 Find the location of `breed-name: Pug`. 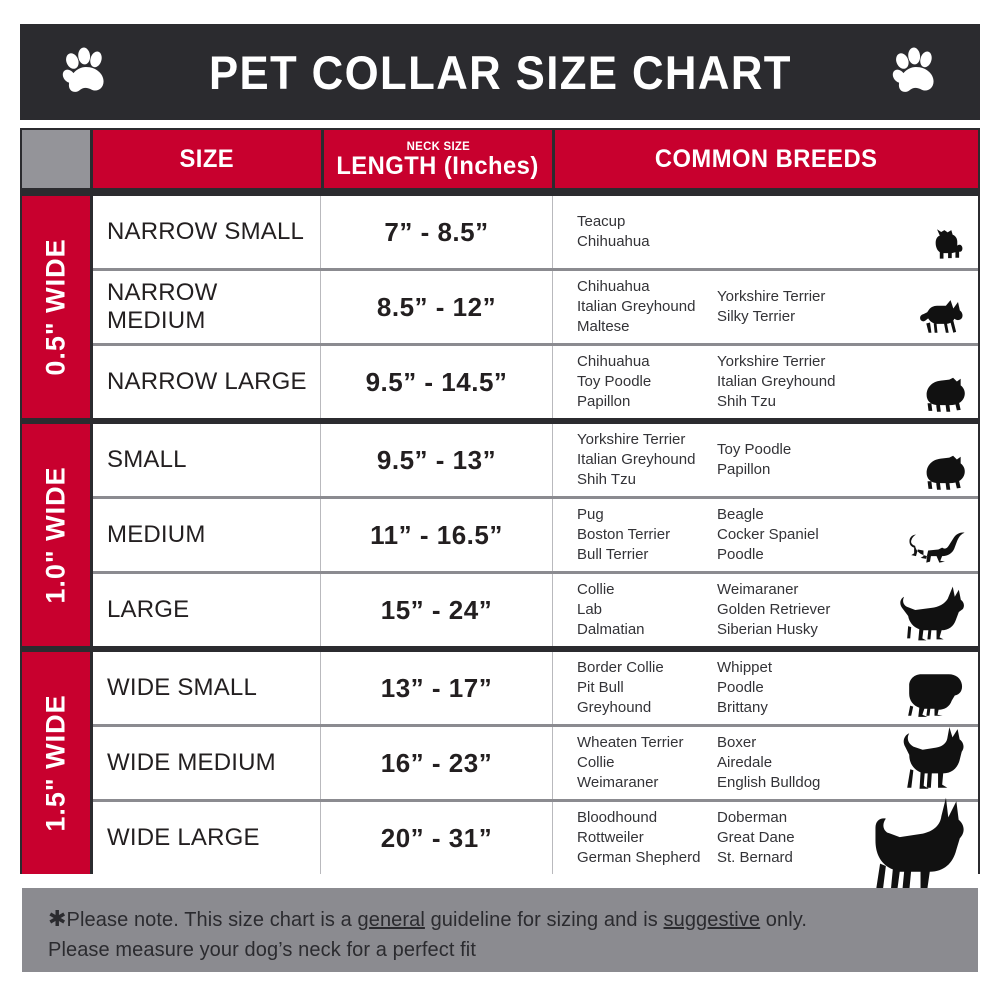

breed-name: Pug is located at coordinates (590, 515).